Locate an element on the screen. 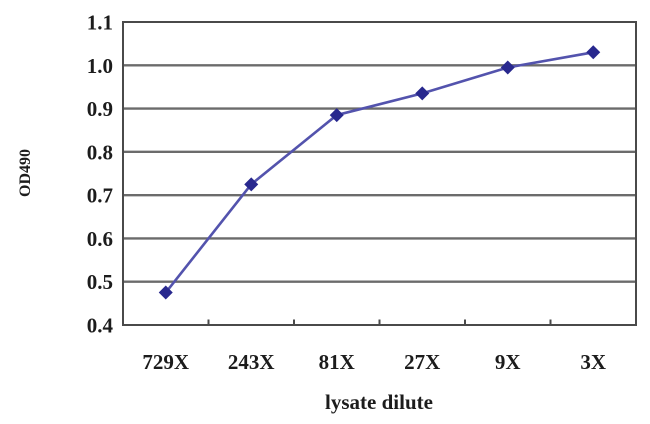 The image size is (650, 424). x-axis-title: lysate dilute is located at coordinates (379, 402).